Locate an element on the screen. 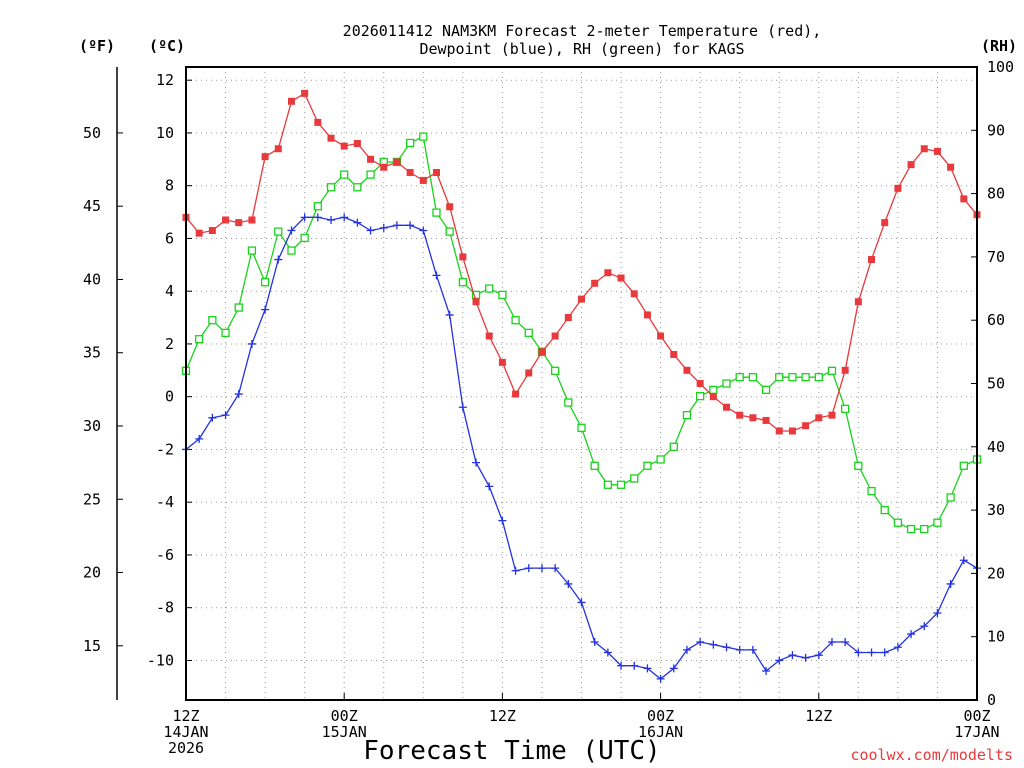  time-tick-label: 15JAN is located at coordinates (344, 732).